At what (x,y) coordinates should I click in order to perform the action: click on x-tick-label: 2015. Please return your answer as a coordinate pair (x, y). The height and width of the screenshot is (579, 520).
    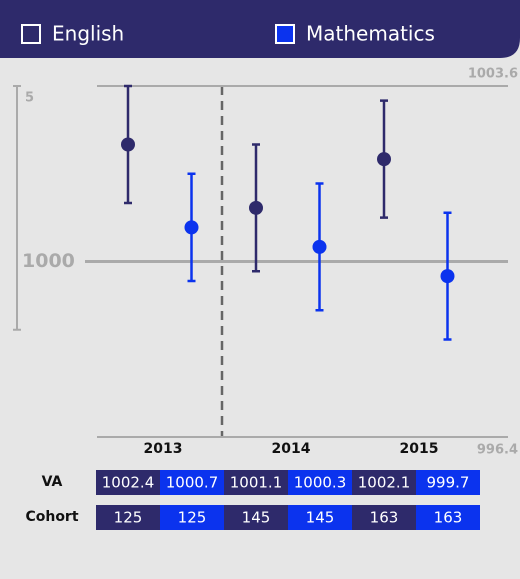
    Looking at the image, I should click on (419, 449).